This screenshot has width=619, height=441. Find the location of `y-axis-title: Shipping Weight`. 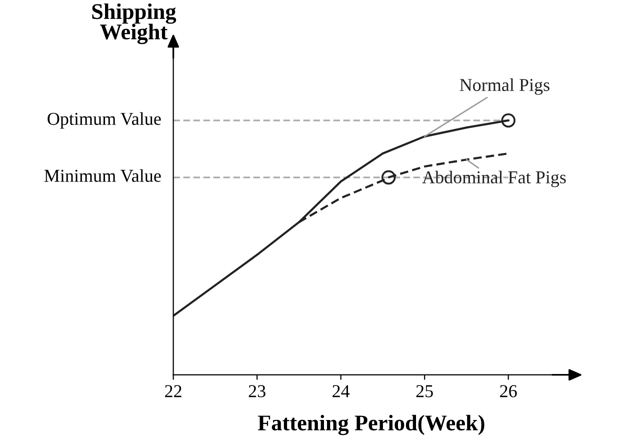

y-axis-title: Shipping Weight is located at coordinates (134, 23).